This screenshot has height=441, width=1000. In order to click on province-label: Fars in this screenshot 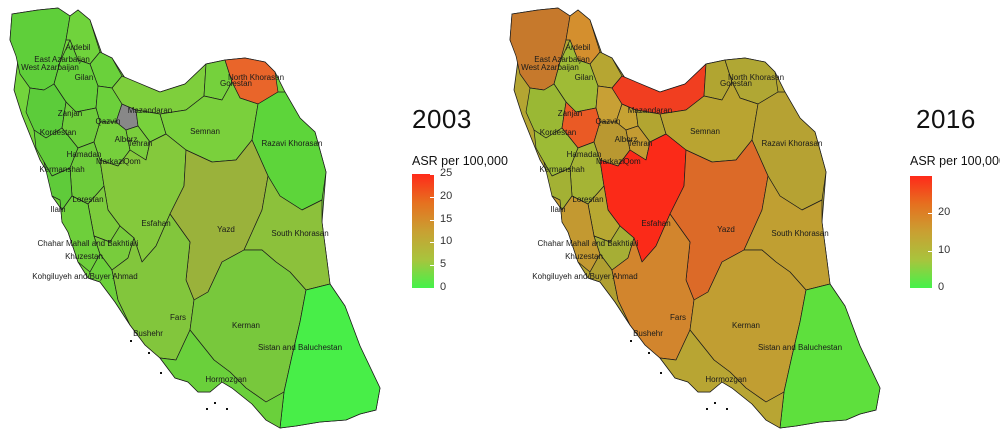, I will do `click(178, 317)`.